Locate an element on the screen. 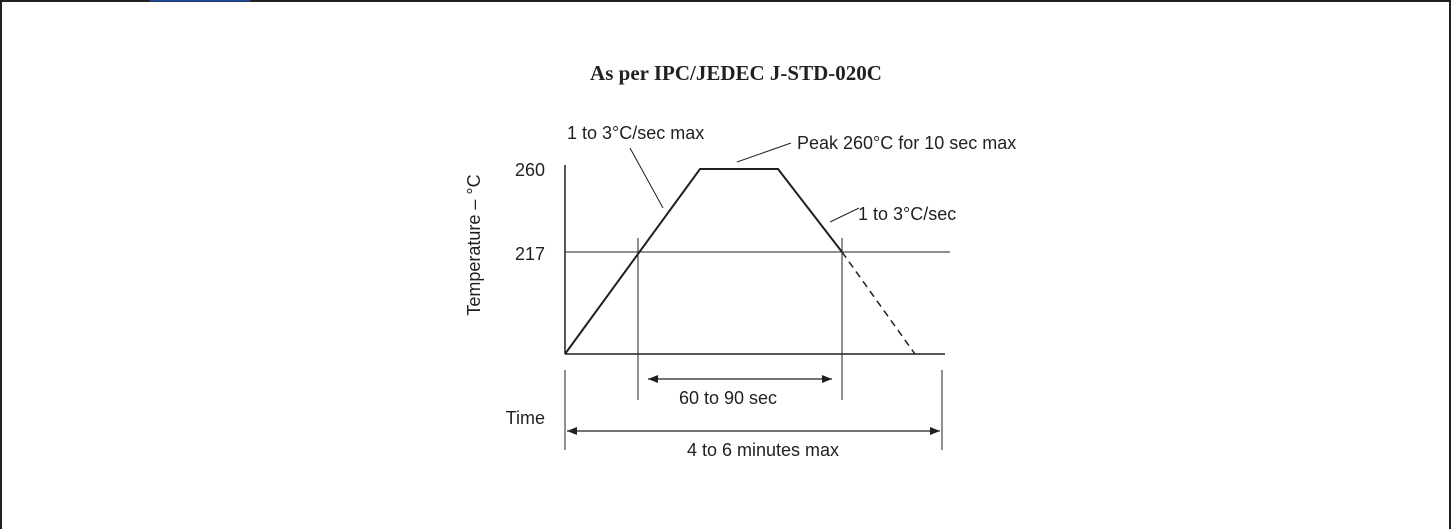 This screenshot has width=1451, height=529. diagram-title: As per IPC/JEDEC J-STD-020C is located at coordinates (736, 73).